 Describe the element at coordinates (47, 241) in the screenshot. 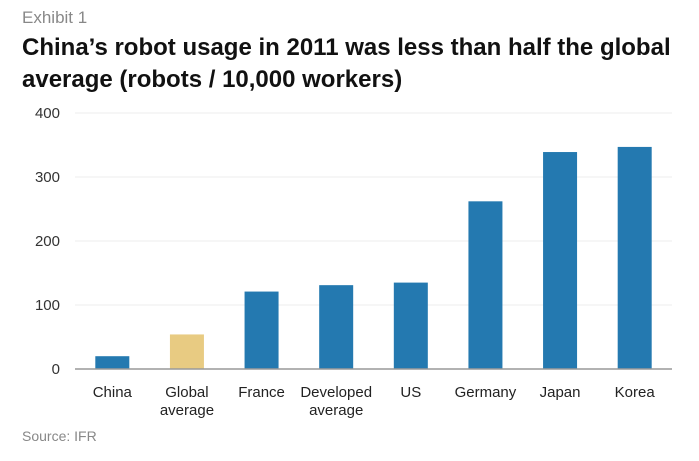

I see `y-tick-label: 200` at that location.